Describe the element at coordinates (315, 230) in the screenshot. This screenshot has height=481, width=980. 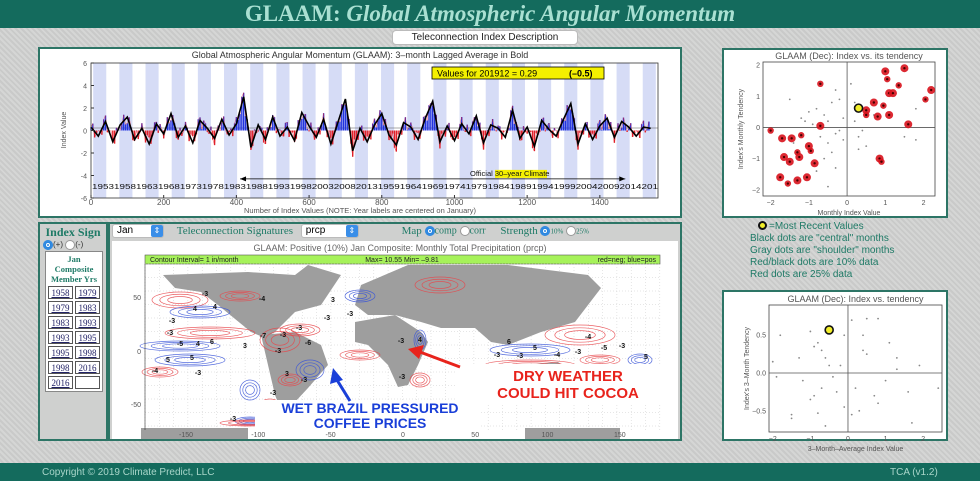
I see `variable-value: prcp` at that location.